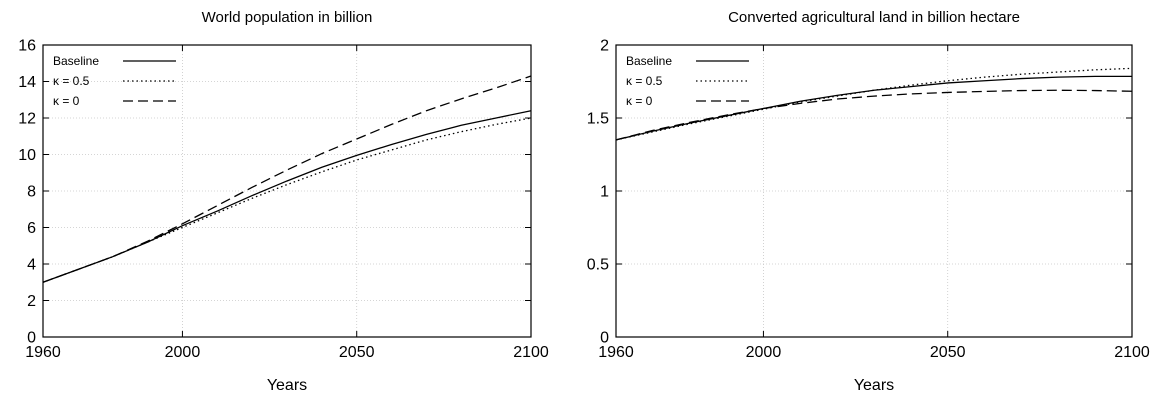 The width and height of the screenshot is (1163, 406). What do you see at coordinates (604, 338) in the screenshot?
I see `chart-1-y-tick-label: 0` at bounding box center [604, 338].